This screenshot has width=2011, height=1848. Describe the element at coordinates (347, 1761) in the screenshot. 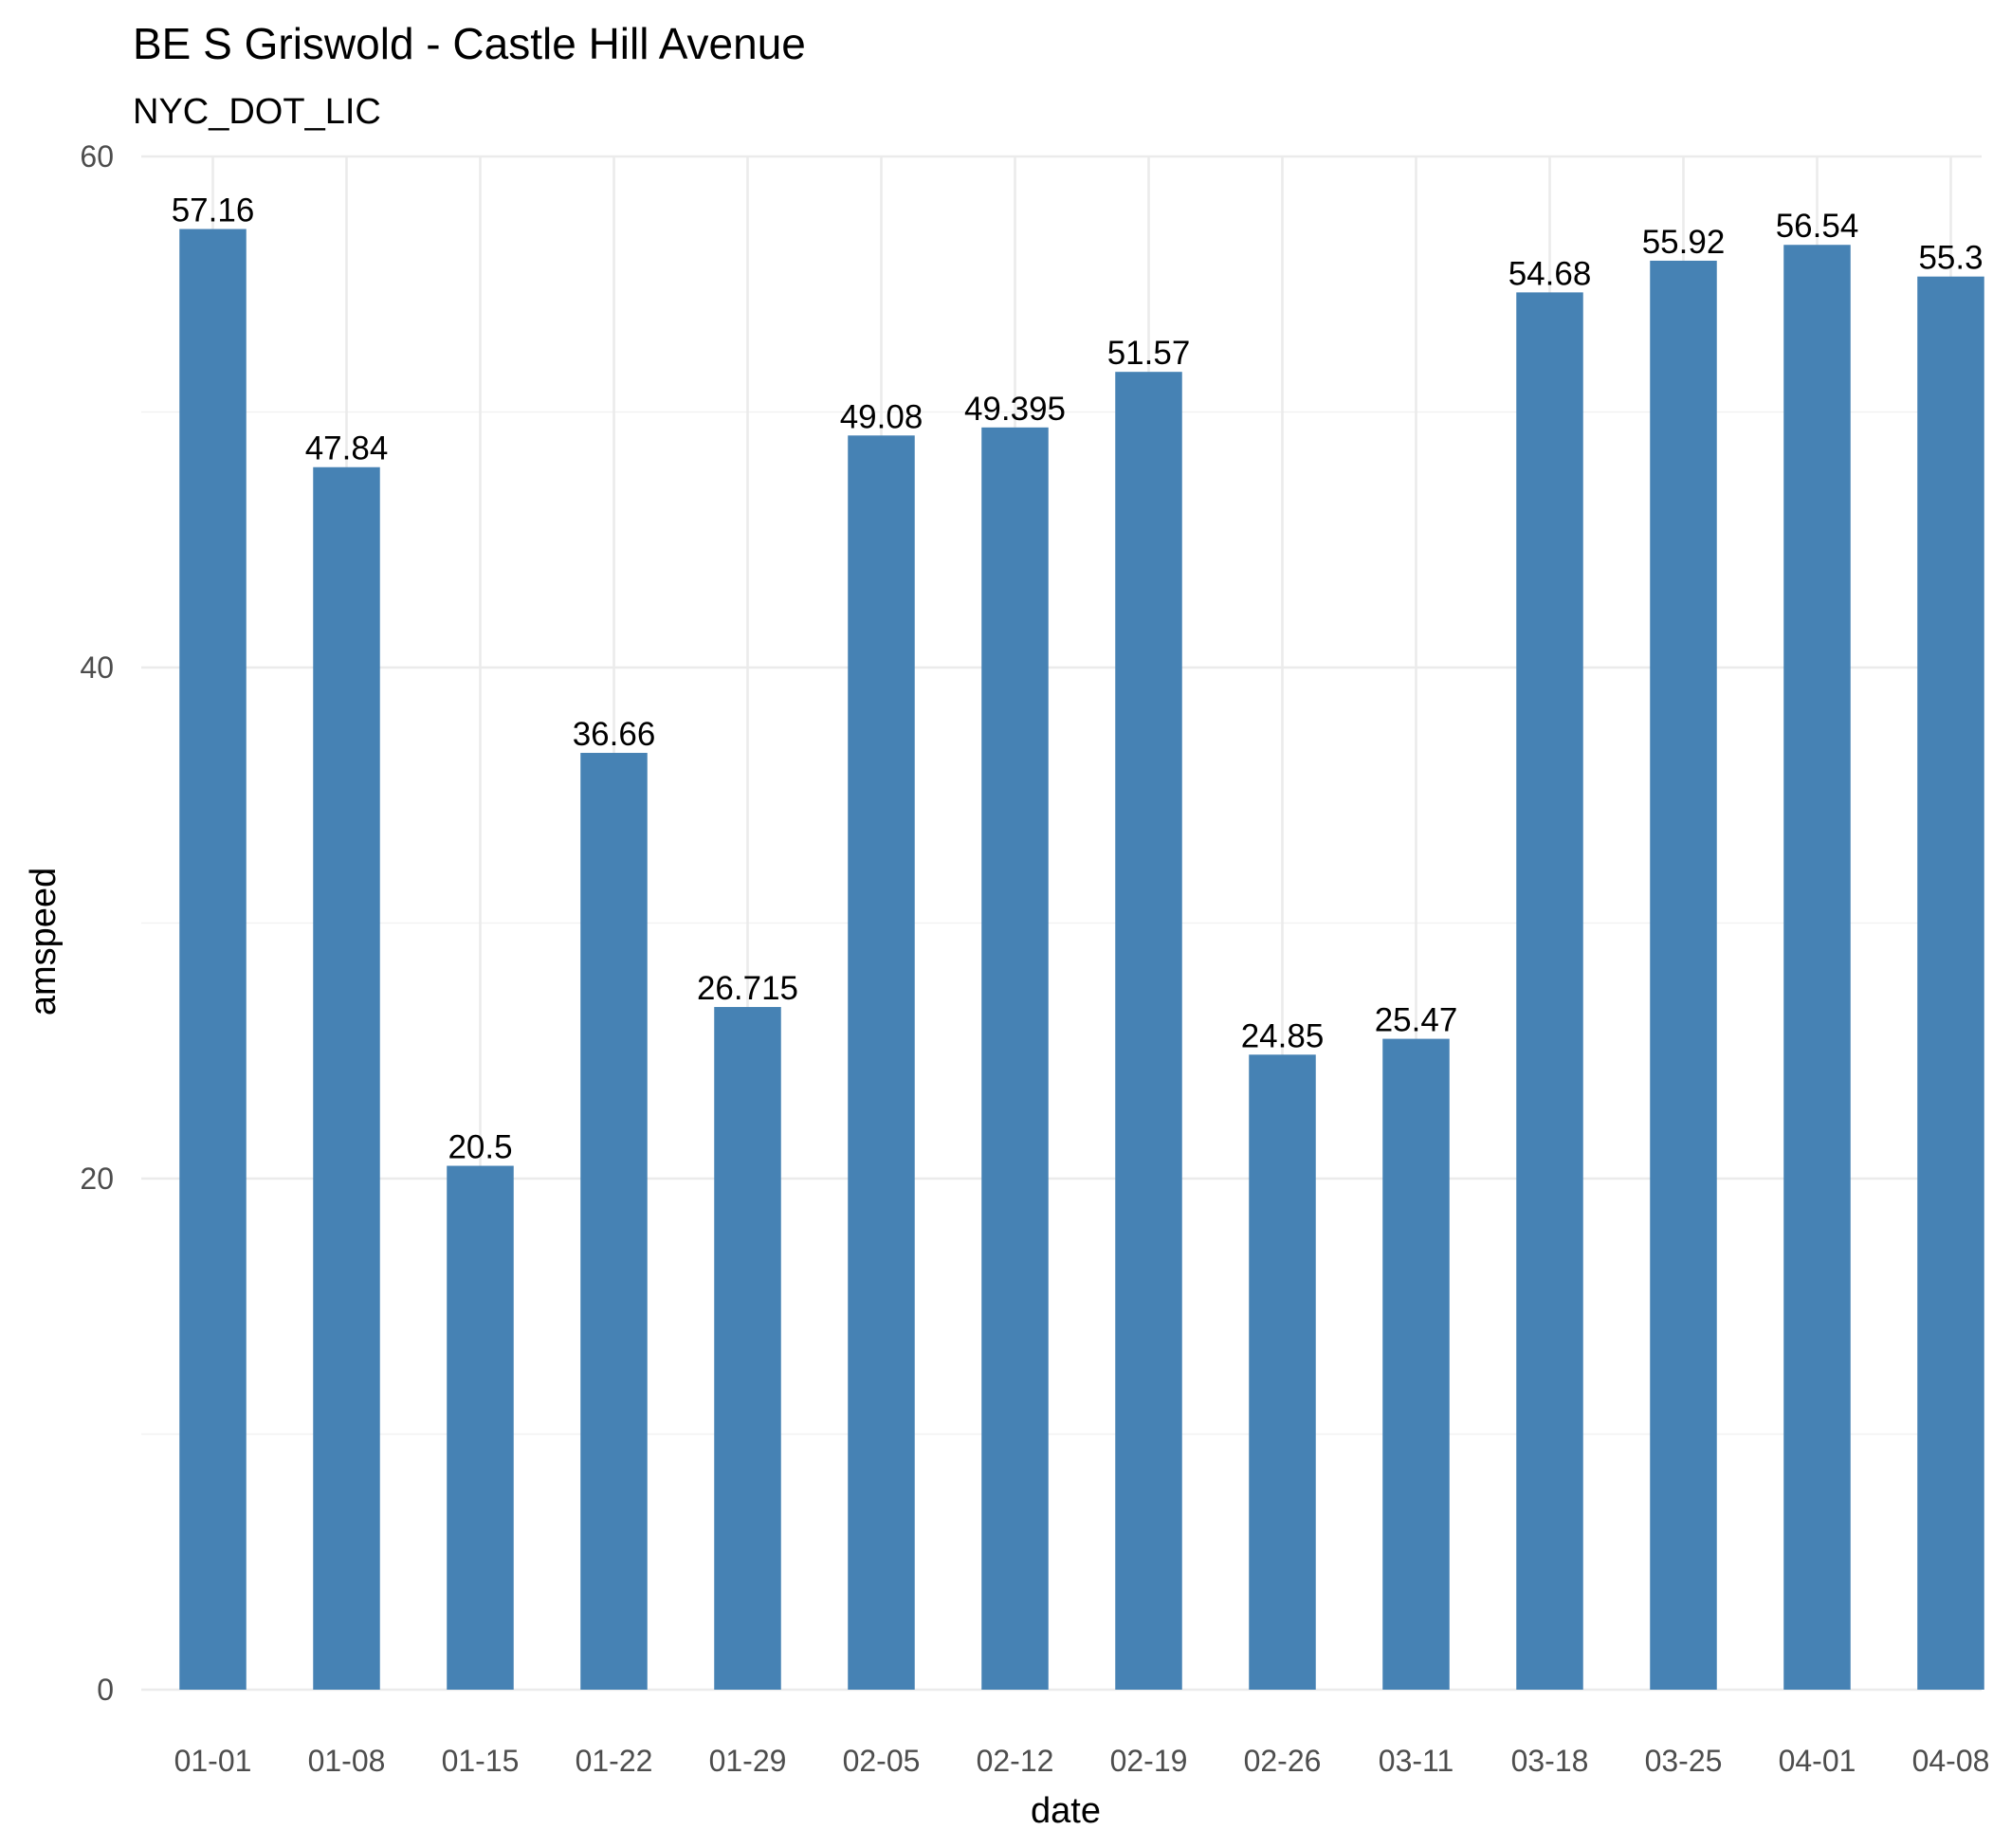

I see `x-tick-label: 01-08` at that location.